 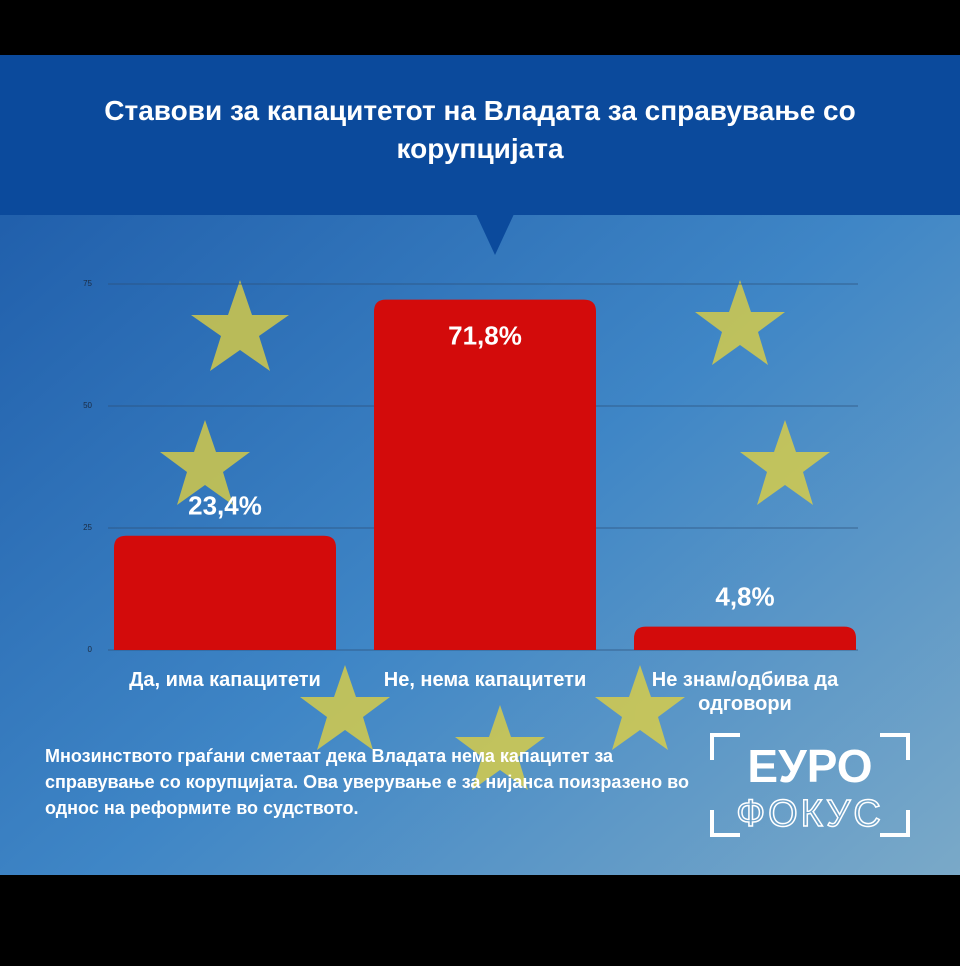 I want to click on y-tick-label: 25, so click(x=87, y=527).